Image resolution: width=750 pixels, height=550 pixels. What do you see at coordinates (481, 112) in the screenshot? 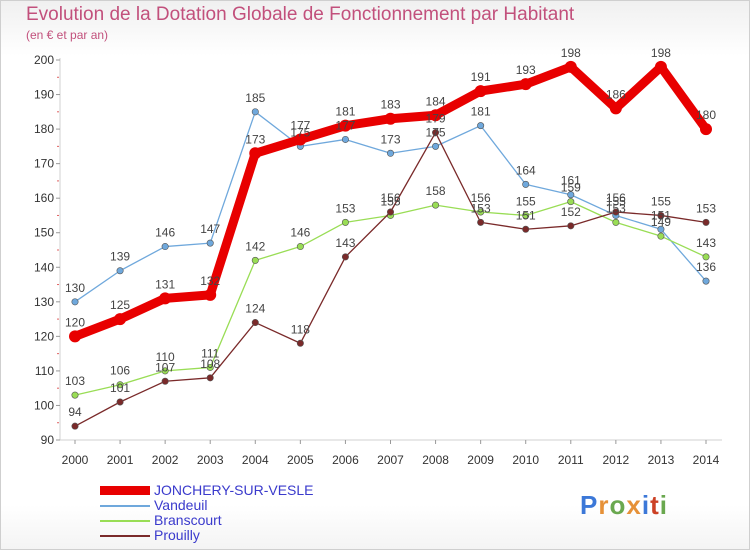
I see `data-label: 181` at bounding box center [481, 112].